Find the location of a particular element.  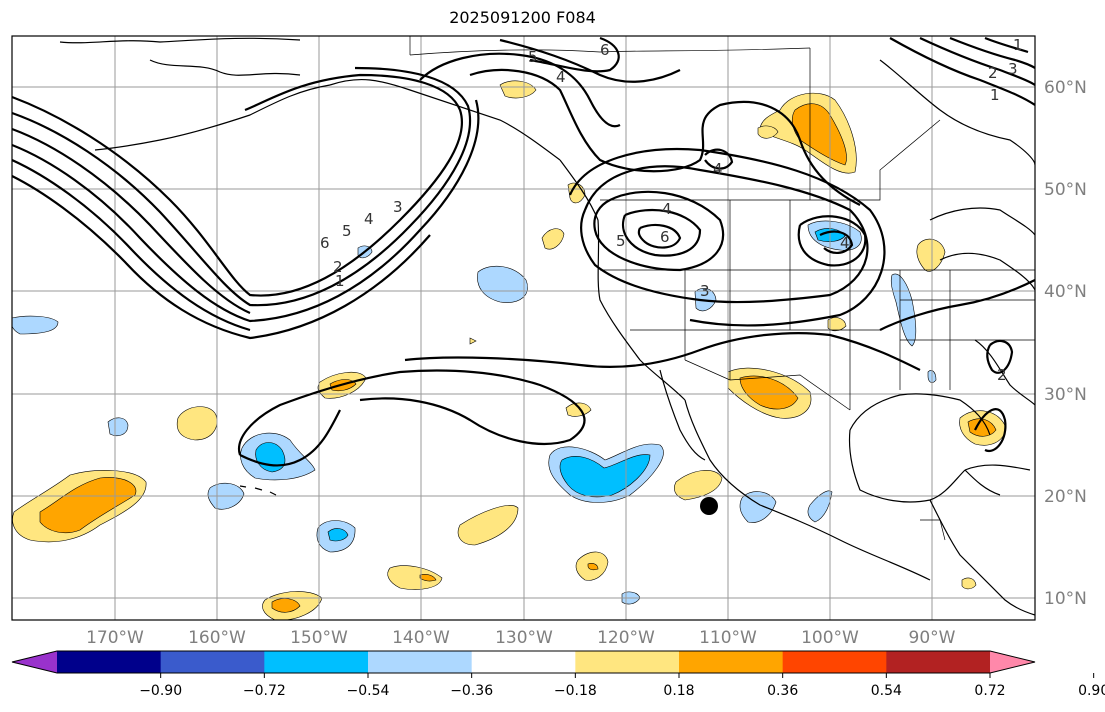

lat-label: 60°N is located at coordinates (1065, 88).